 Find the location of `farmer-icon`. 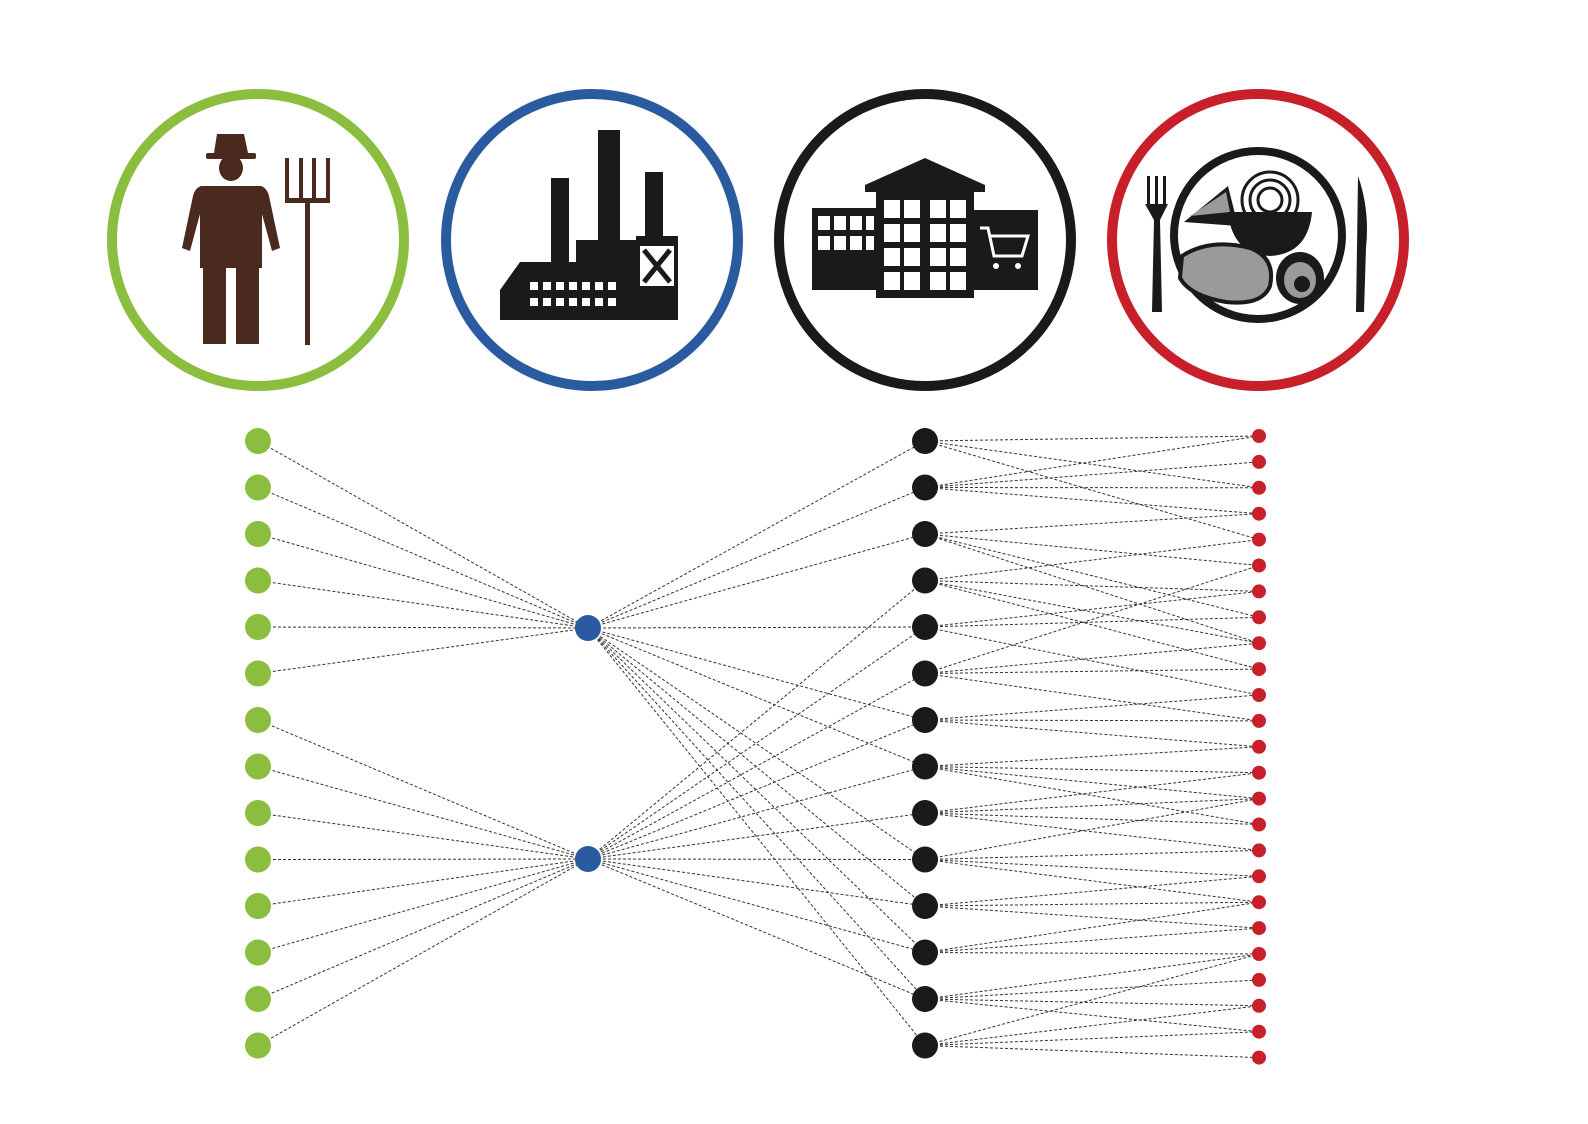

farmer-icon is located at coordinates (256, 239).